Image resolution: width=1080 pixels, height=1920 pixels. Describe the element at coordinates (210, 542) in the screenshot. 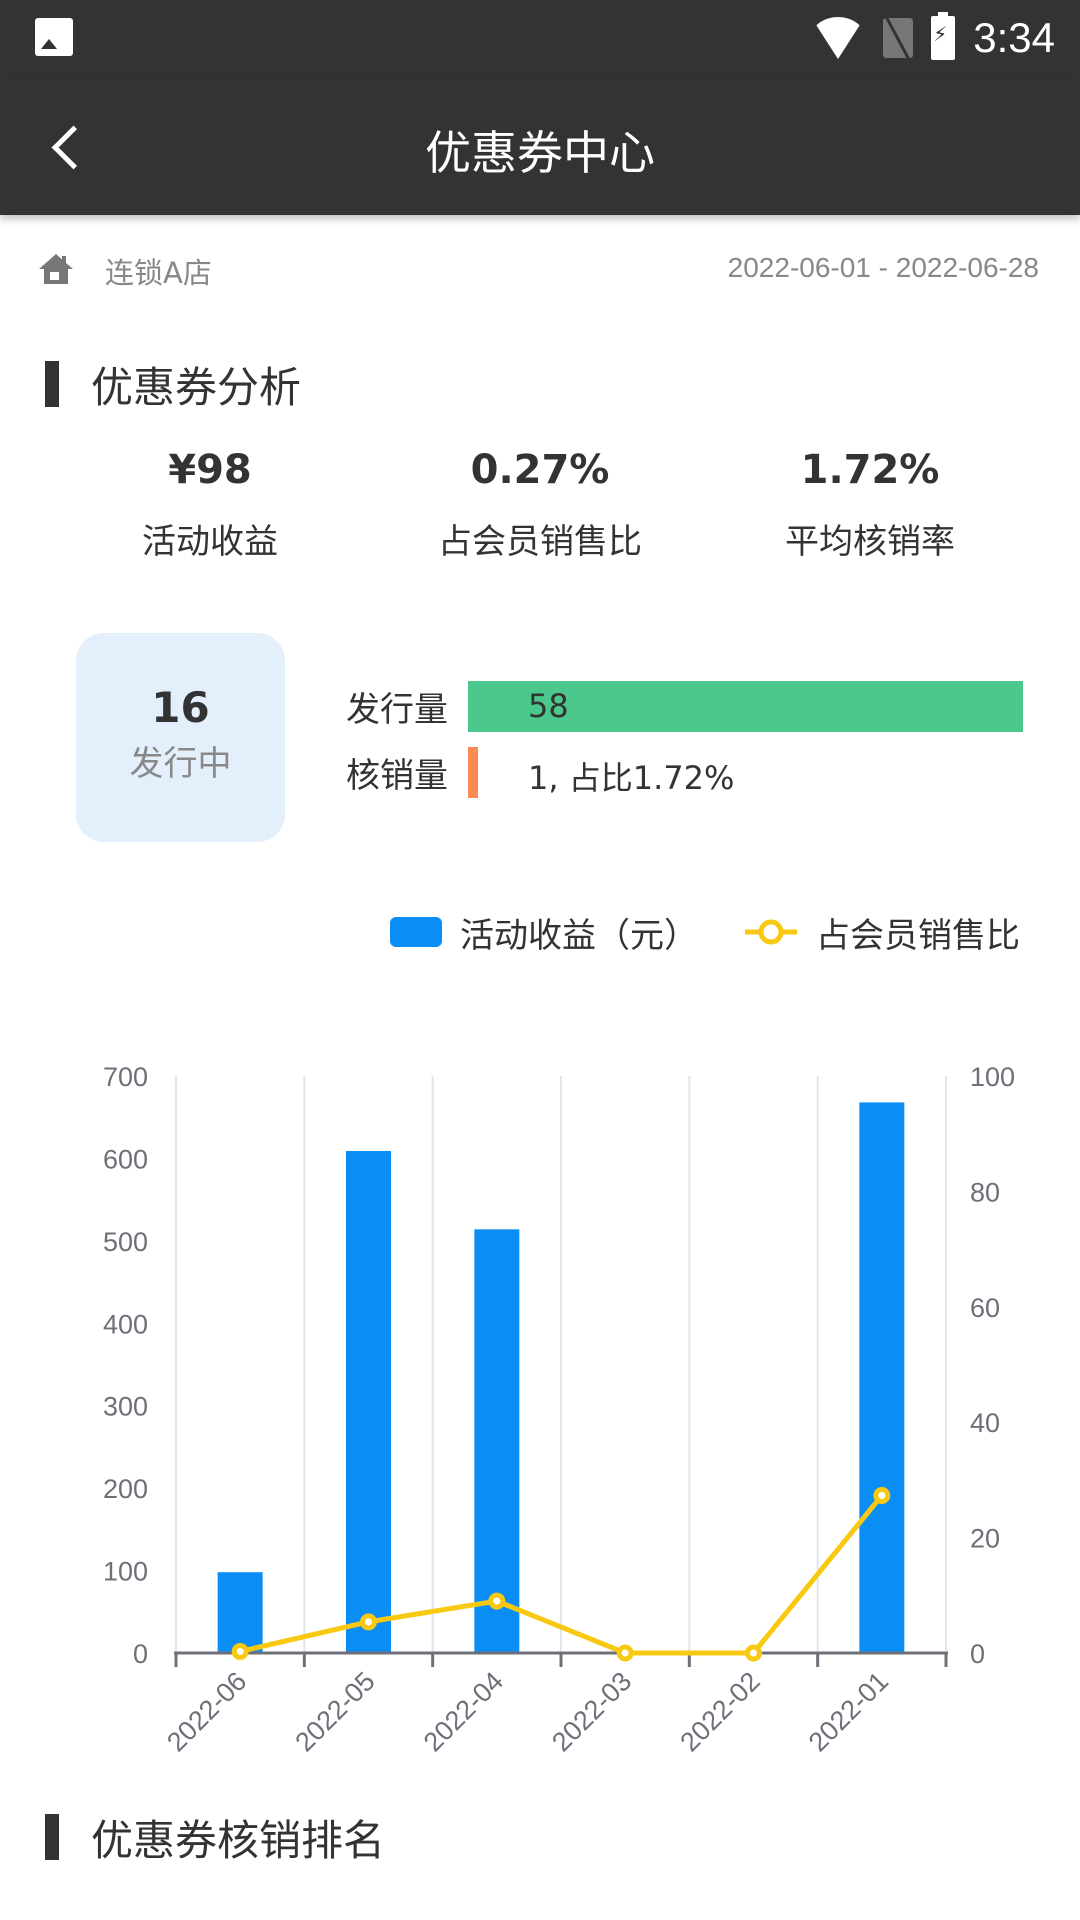

I see `kpi-label: 活动收益` at that location.